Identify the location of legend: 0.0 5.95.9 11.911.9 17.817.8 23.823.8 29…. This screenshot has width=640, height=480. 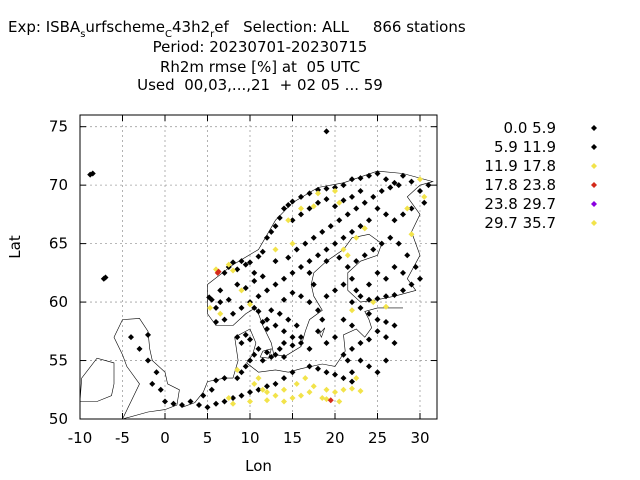
(540, 175).